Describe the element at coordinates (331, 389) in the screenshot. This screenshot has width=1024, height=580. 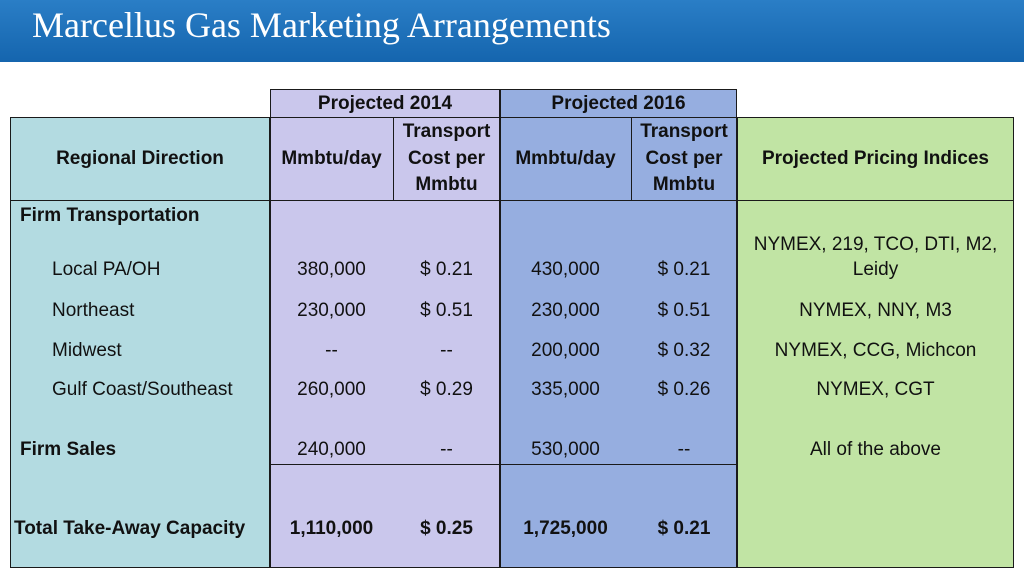
I see `row-vol-2014: 260,000` at that location.